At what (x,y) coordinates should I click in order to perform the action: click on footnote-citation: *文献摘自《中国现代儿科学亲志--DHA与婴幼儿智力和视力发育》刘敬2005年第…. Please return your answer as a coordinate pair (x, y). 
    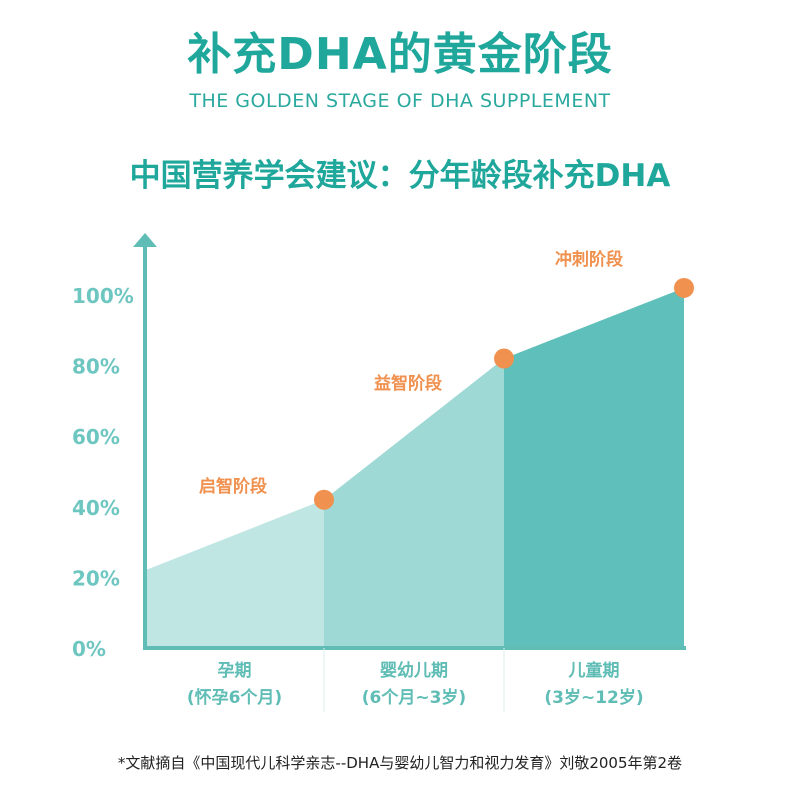
    Looking at the image, I should click on (400, 763).